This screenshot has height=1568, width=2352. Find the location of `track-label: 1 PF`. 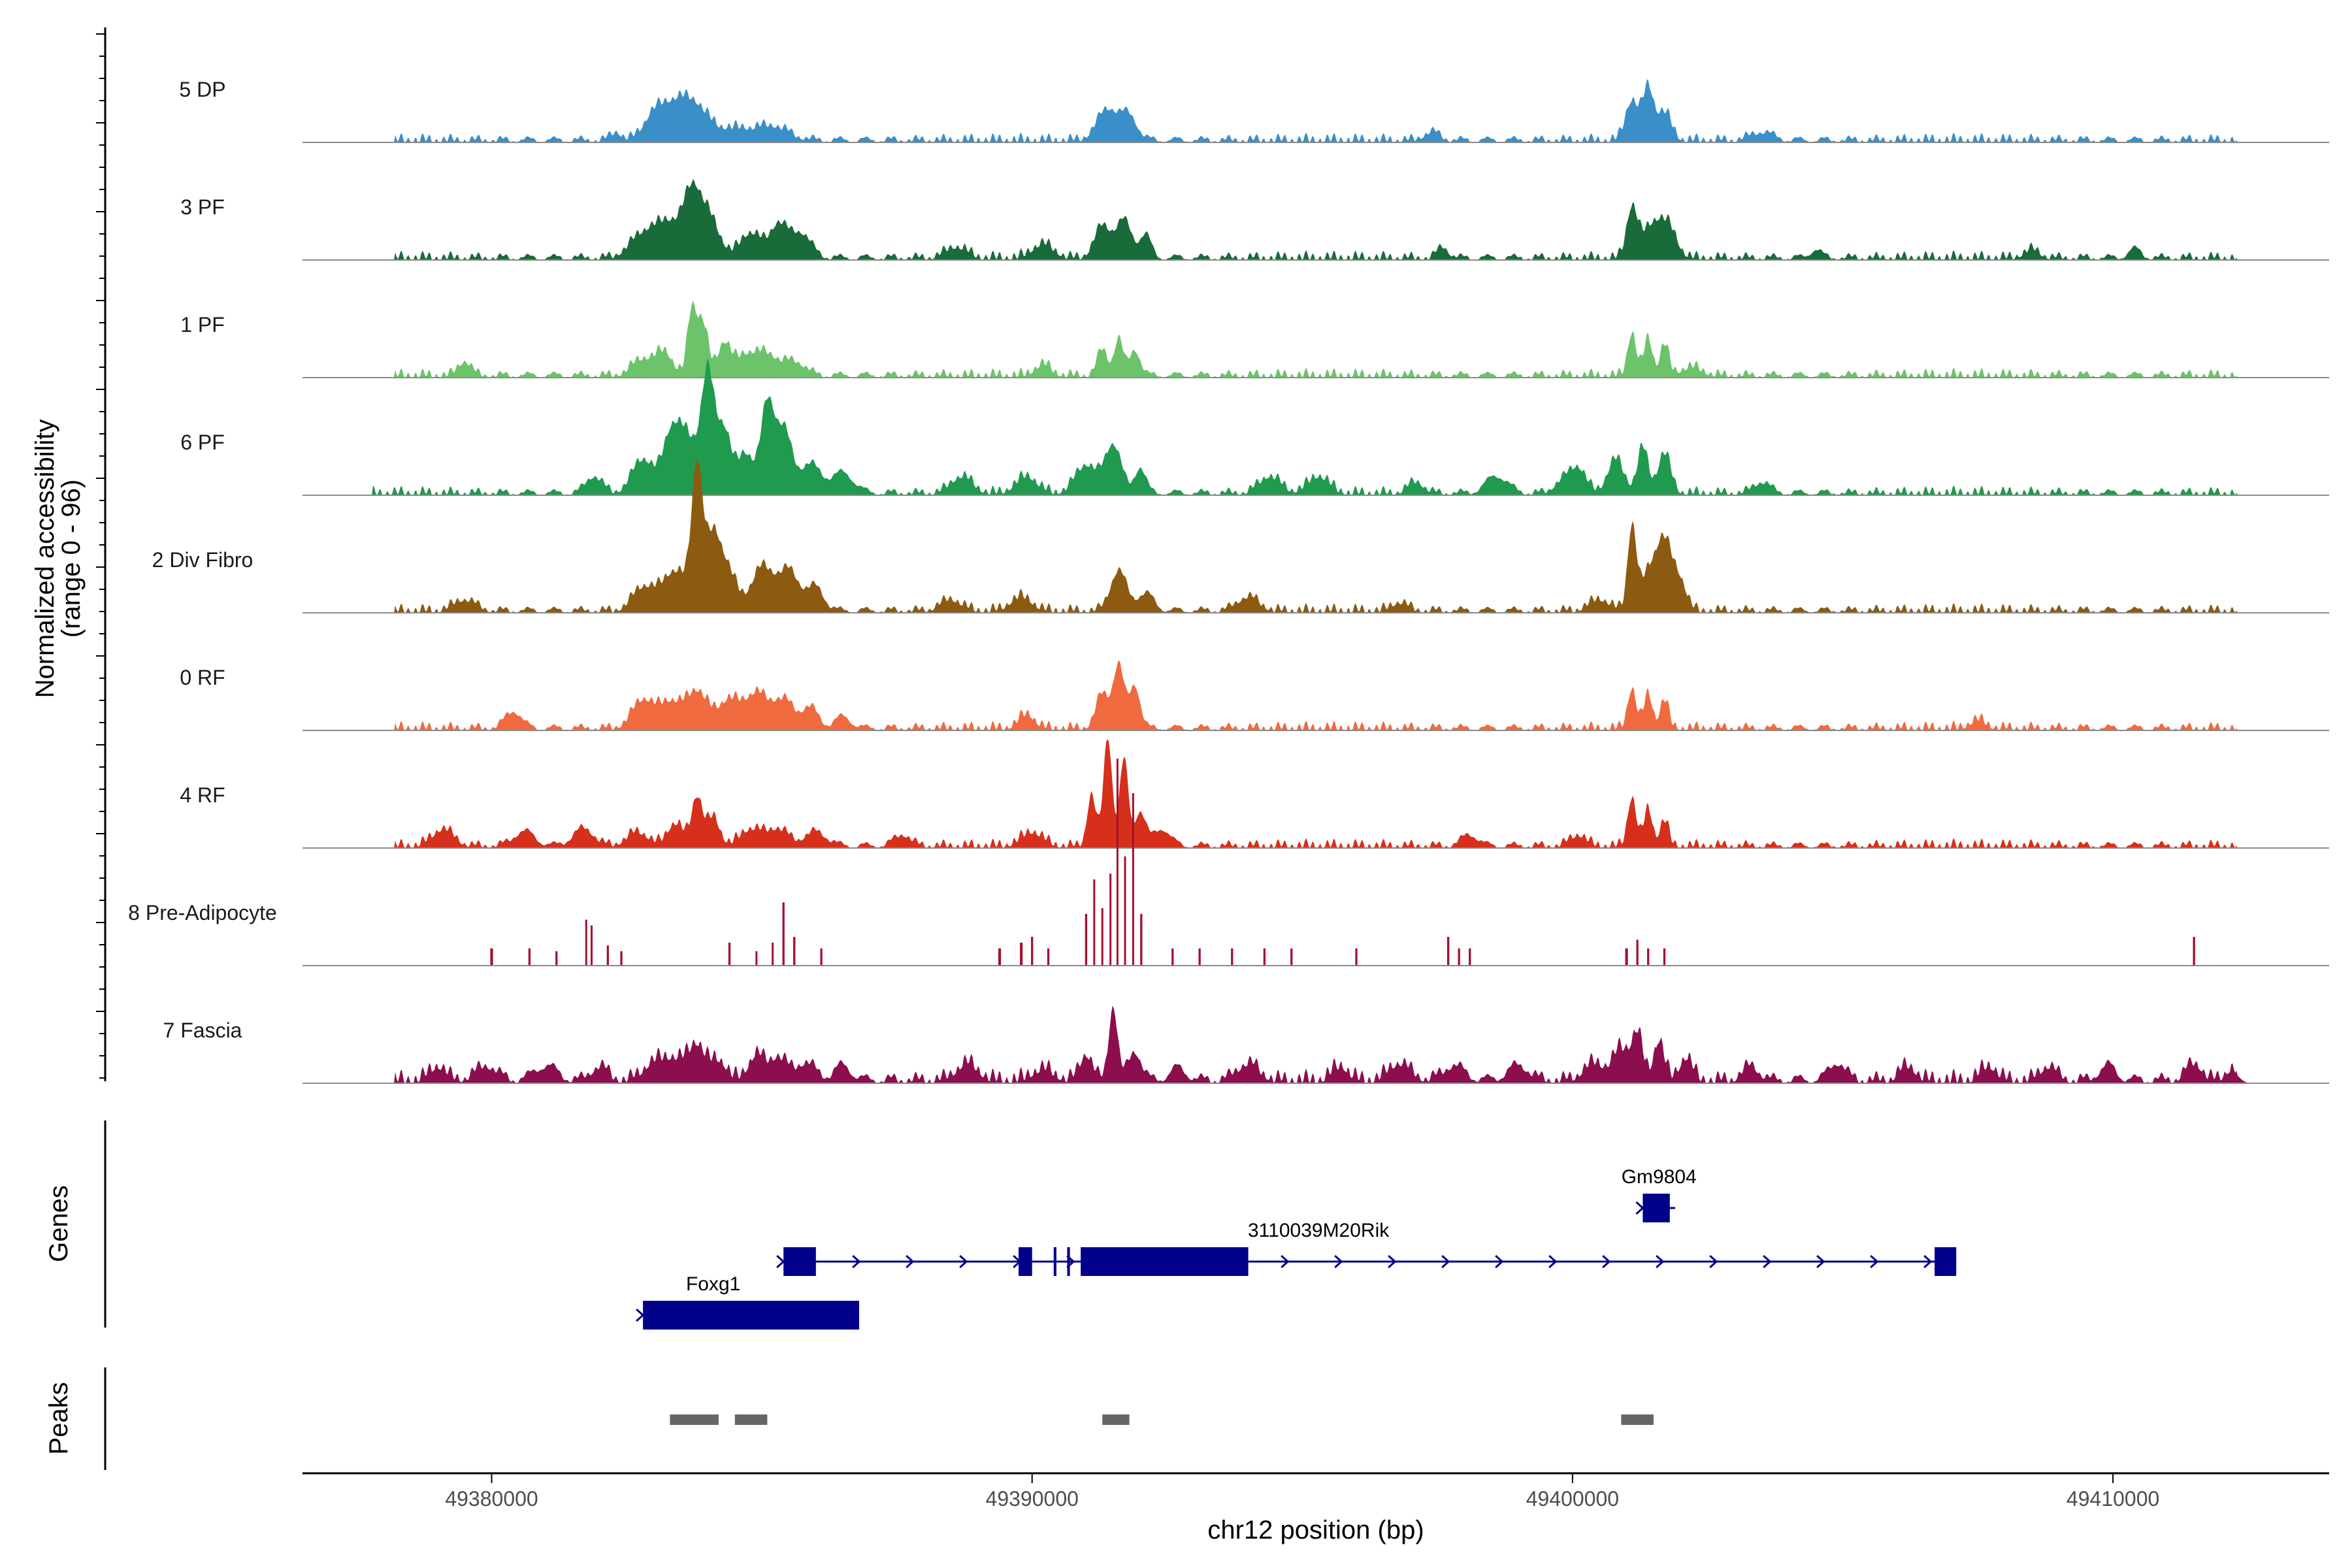

track-label: 1 PF is located at coordinates (202, 324).